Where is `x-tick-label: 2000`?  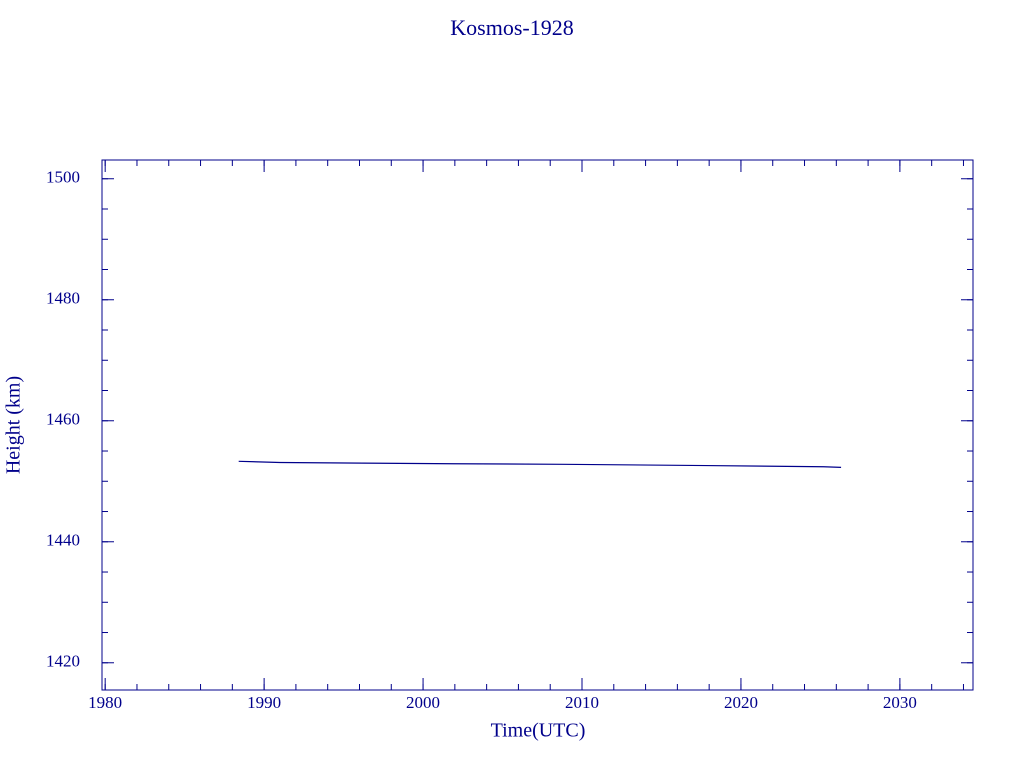 x-tick-label: 2000 is located at coordinates (423, 702).